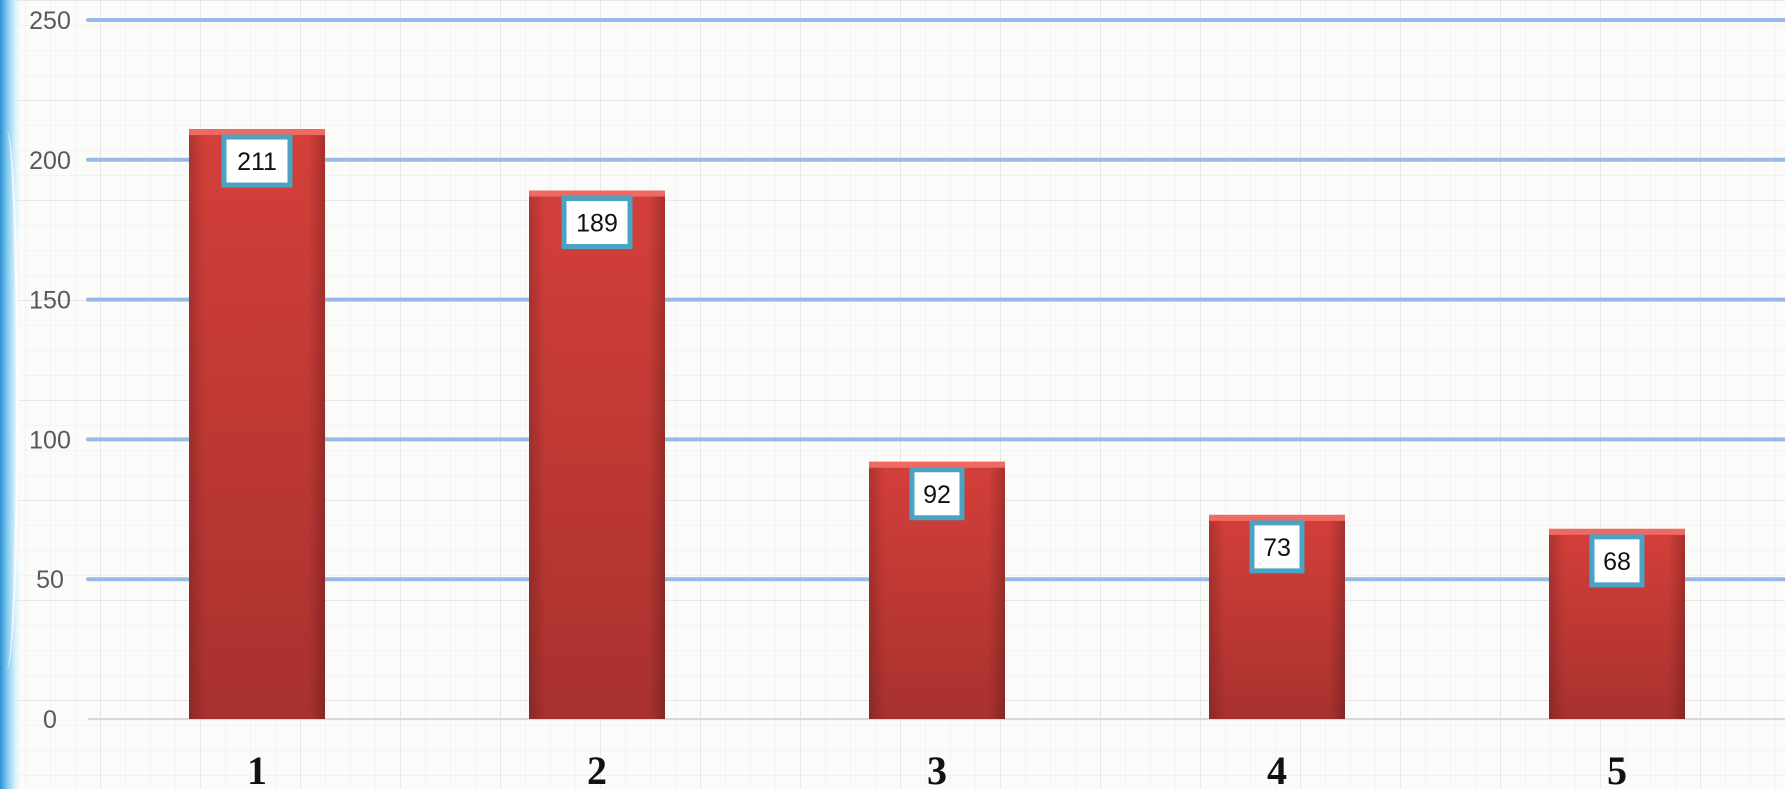 The image size is (1785, 789). I want to click on x-tick-label-5: 5, so click(1617, 768).